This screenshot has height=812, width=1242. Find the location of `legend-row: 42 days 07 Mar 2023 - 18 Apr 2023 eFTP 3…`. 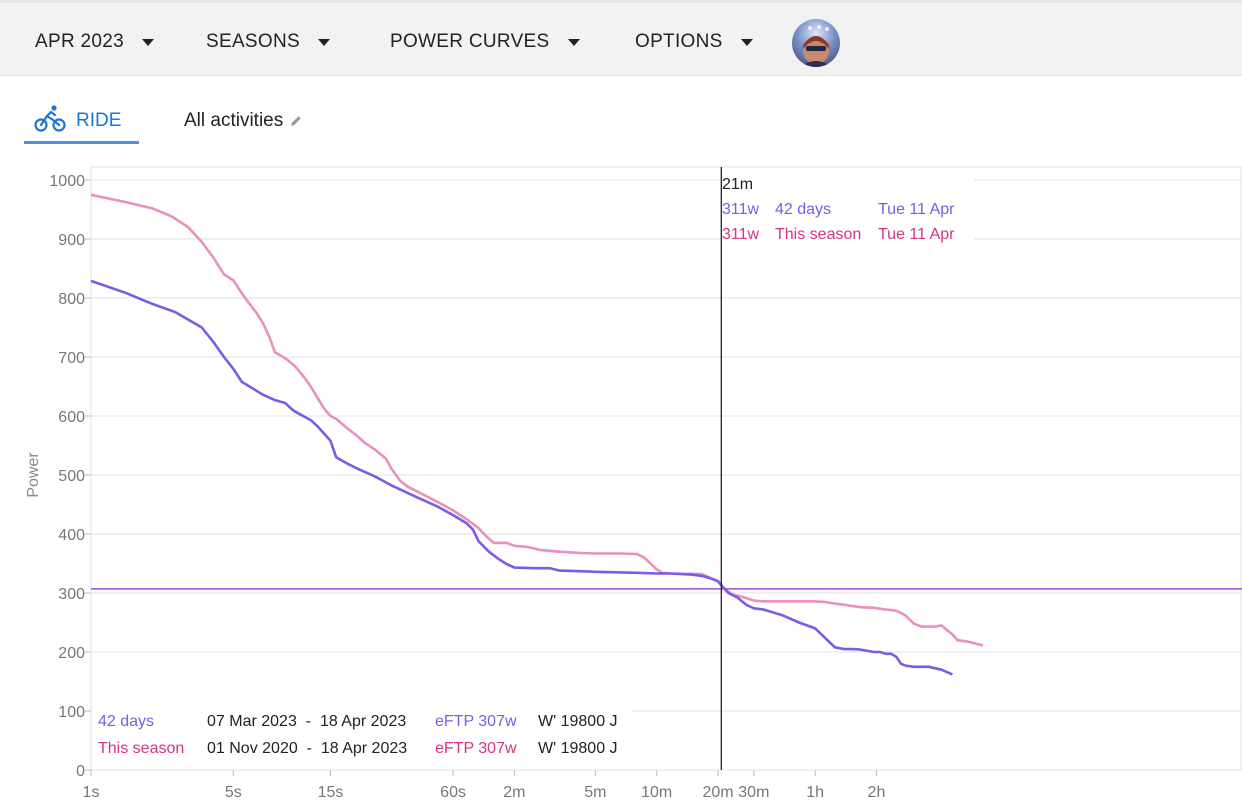

legend-row: 42 days 07 Mar 2023 - 18 Apr 2023 eFTP 3… is located at coordinates (362, 721).